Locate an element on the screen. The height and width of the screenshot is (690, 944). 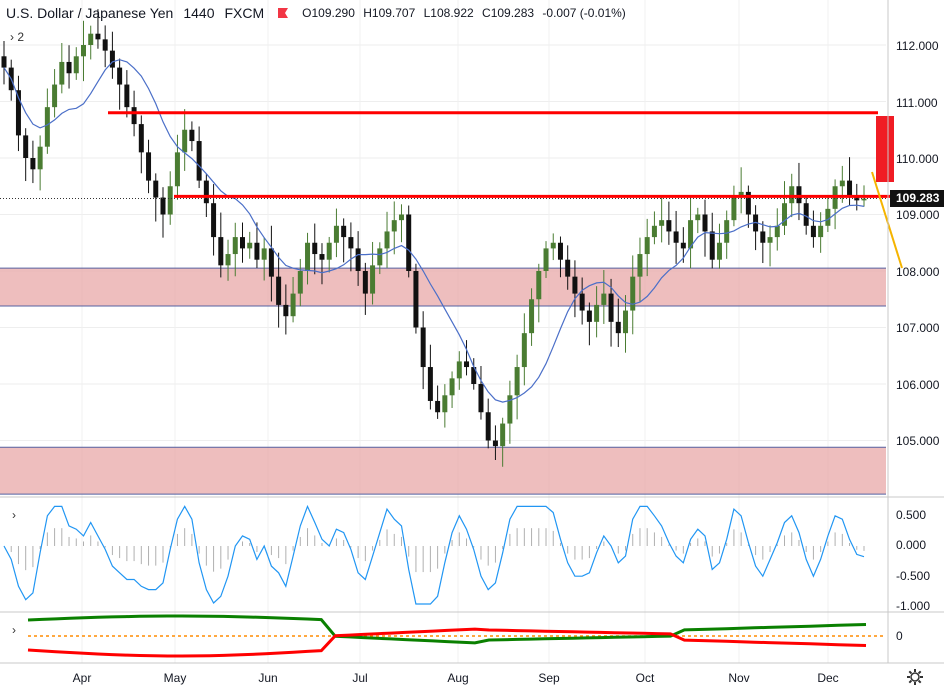
drawn-rectangle is located at coordinates (885, 149).